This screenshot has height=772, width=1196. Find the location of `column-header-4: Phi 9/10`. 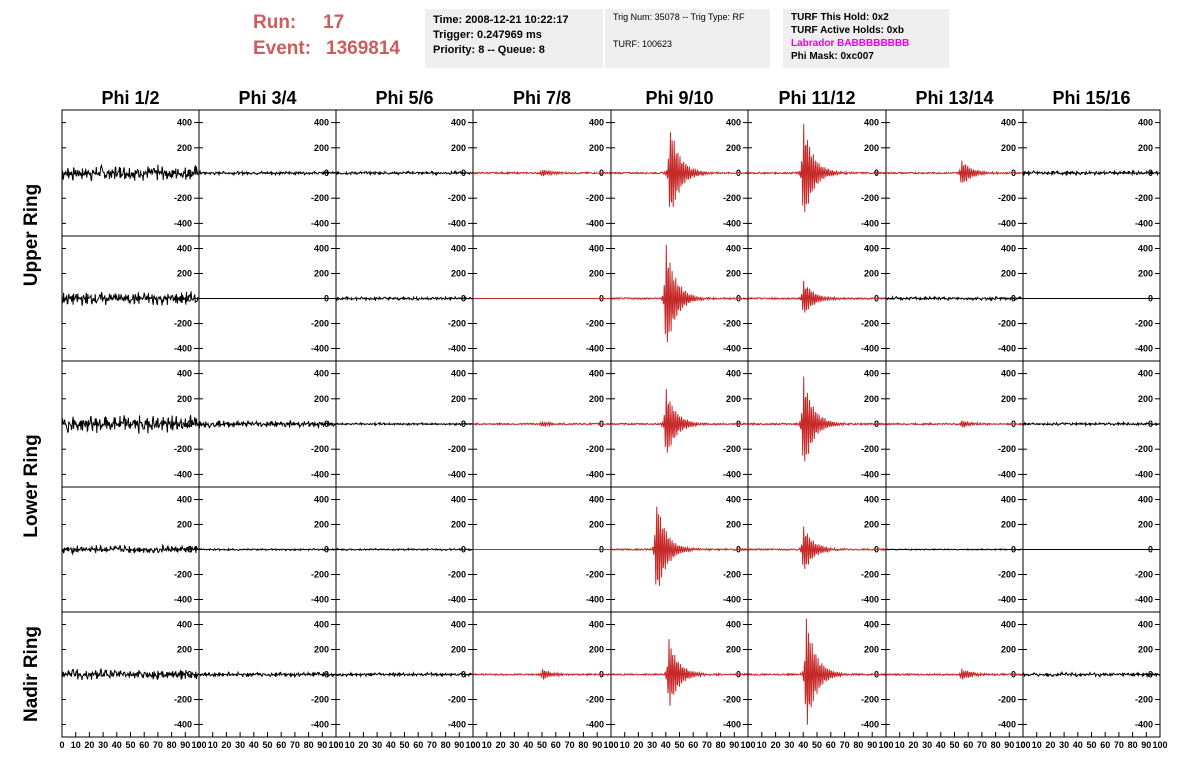

column-header-4: Phi 9/10 is located at coordinates (679, 98).